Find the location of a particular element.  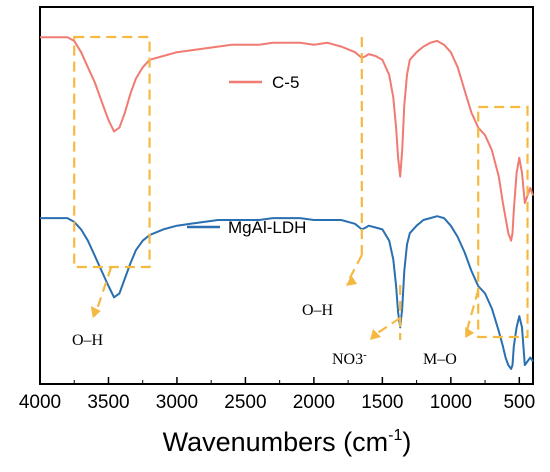

annotation-arrowhead-no3 is located at coordinates (376, 334).